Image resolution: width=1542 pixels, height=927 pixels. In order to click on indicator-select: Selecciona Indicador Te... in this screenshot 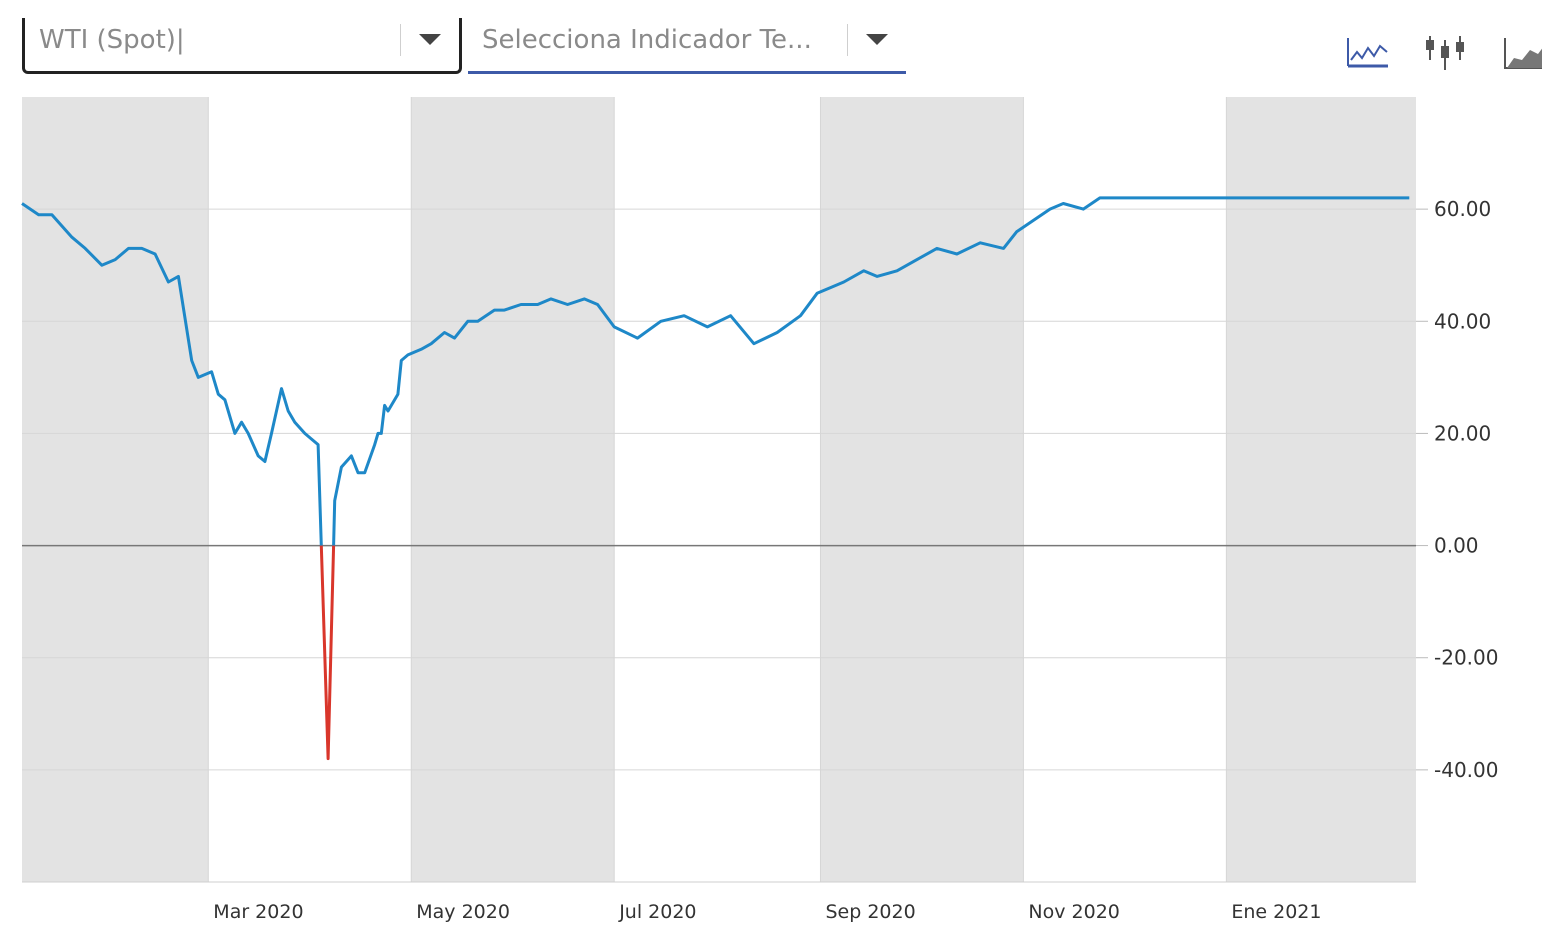, I will do `click(687, 46)`.